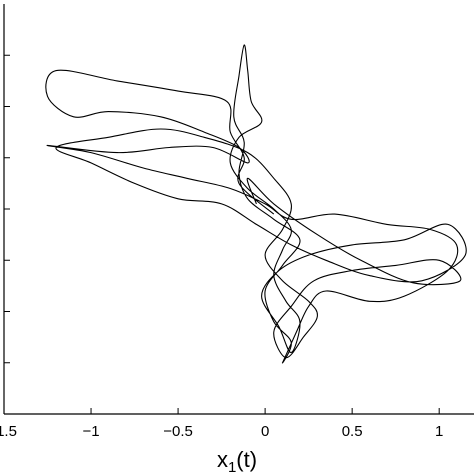 The image size is (474, 474). I want to click on x-axis-label: x1(t), so click(237, 460).